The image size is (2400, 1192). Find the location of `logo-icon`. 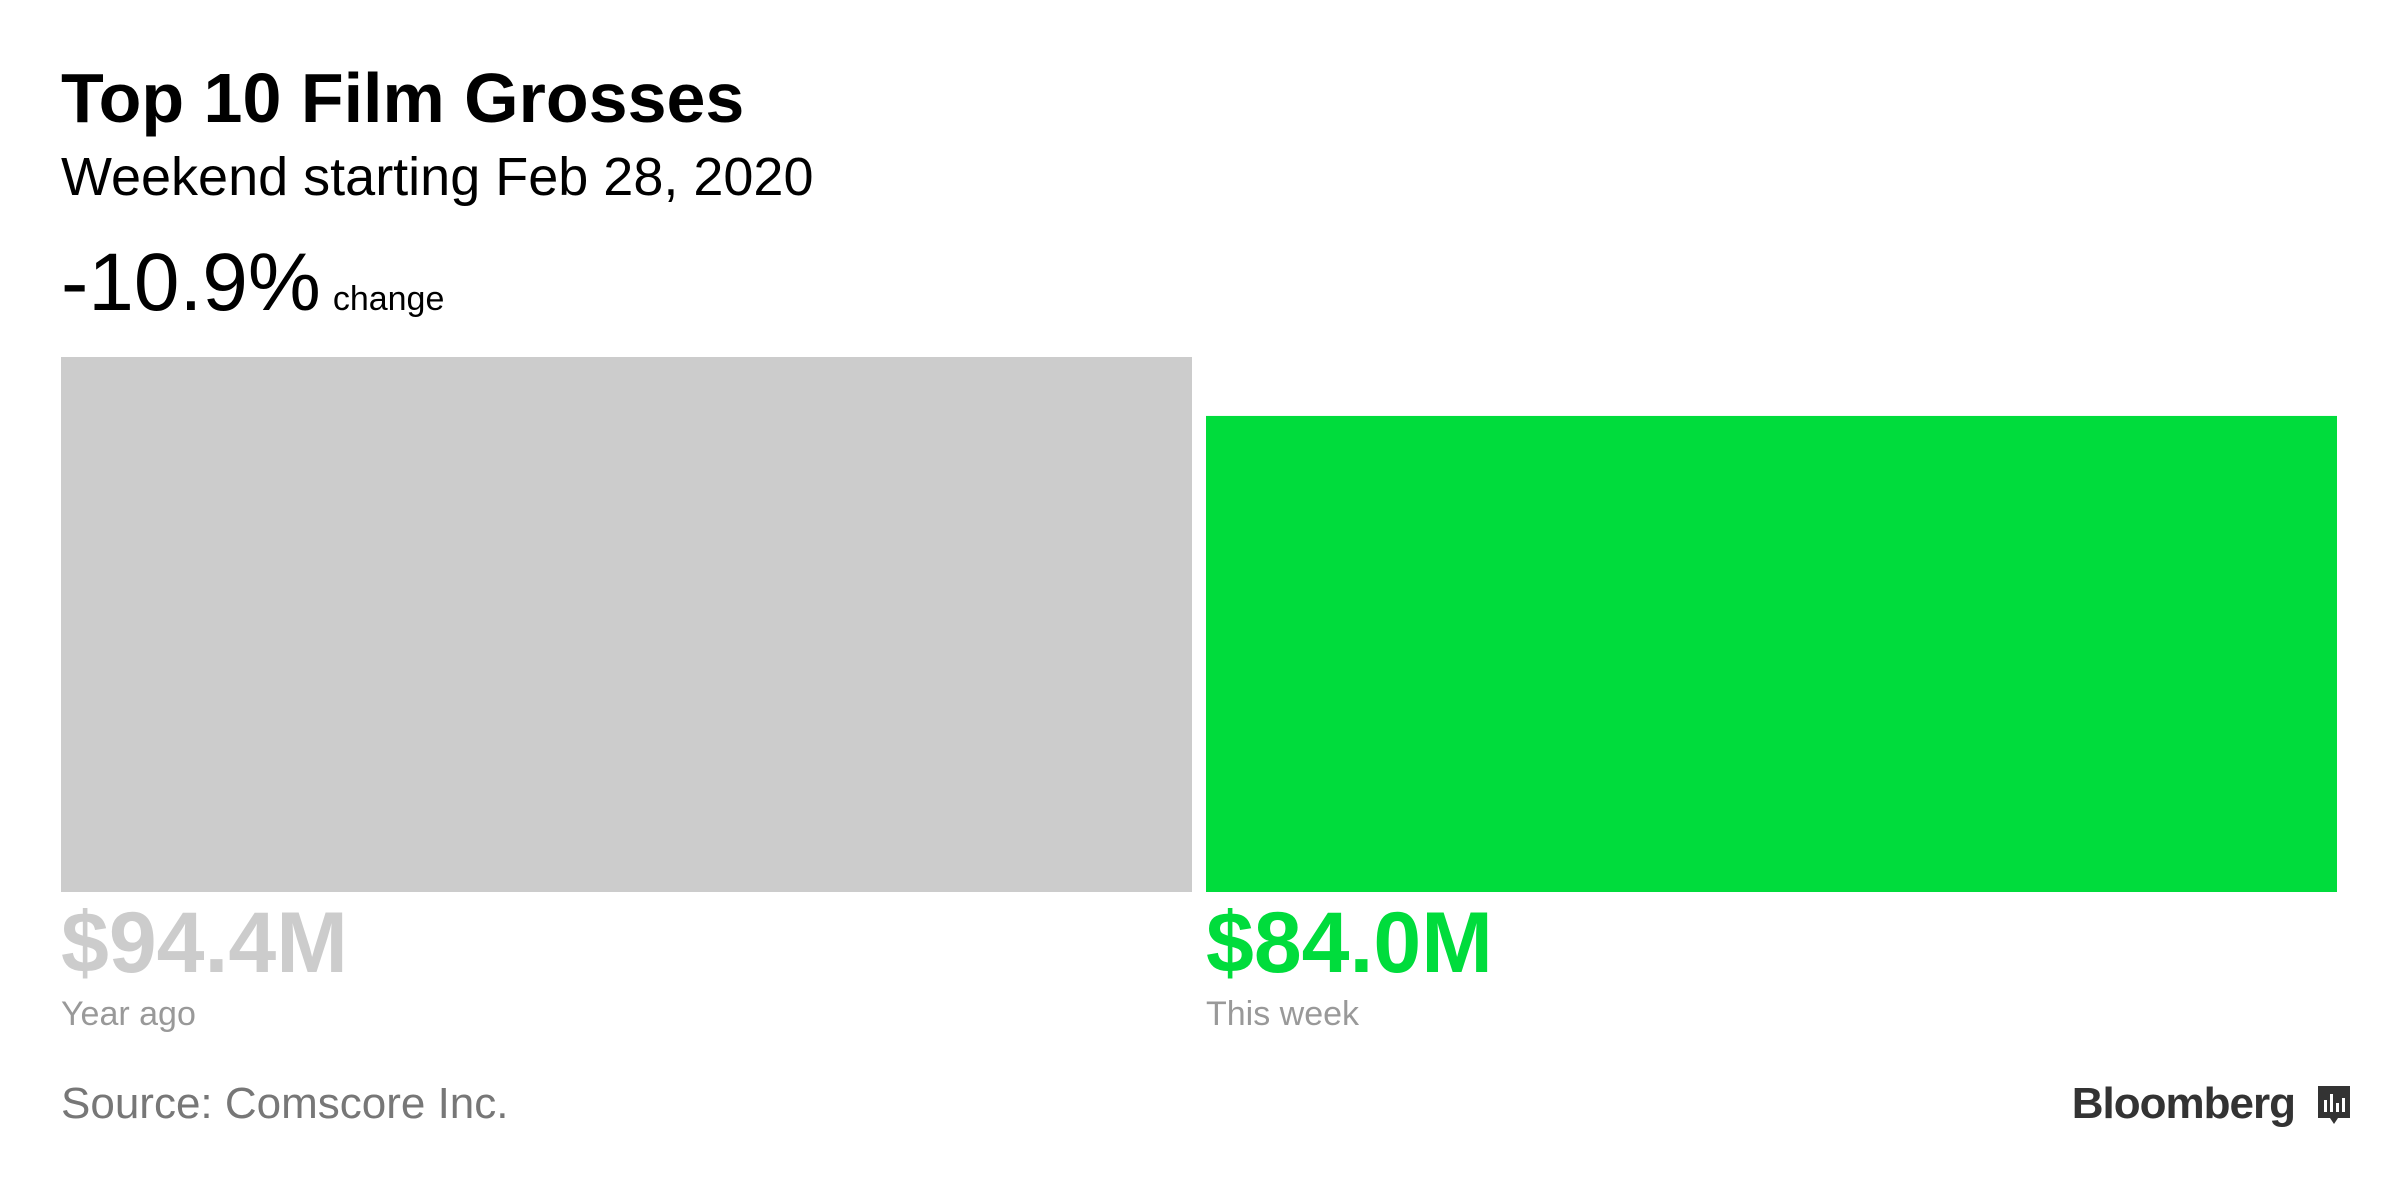

logo-icon is located at coordinates (2334, 1105).